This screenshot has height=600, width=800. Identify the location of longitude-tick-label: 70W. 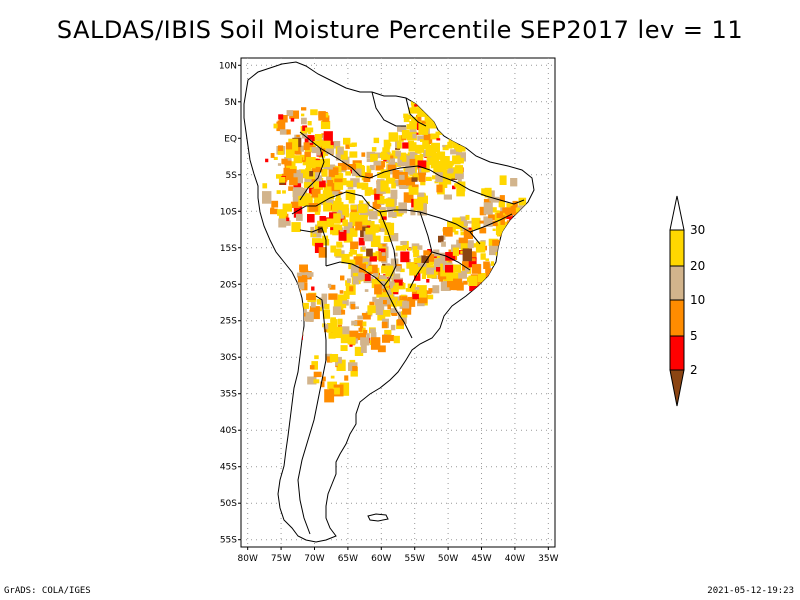
(314, 559).